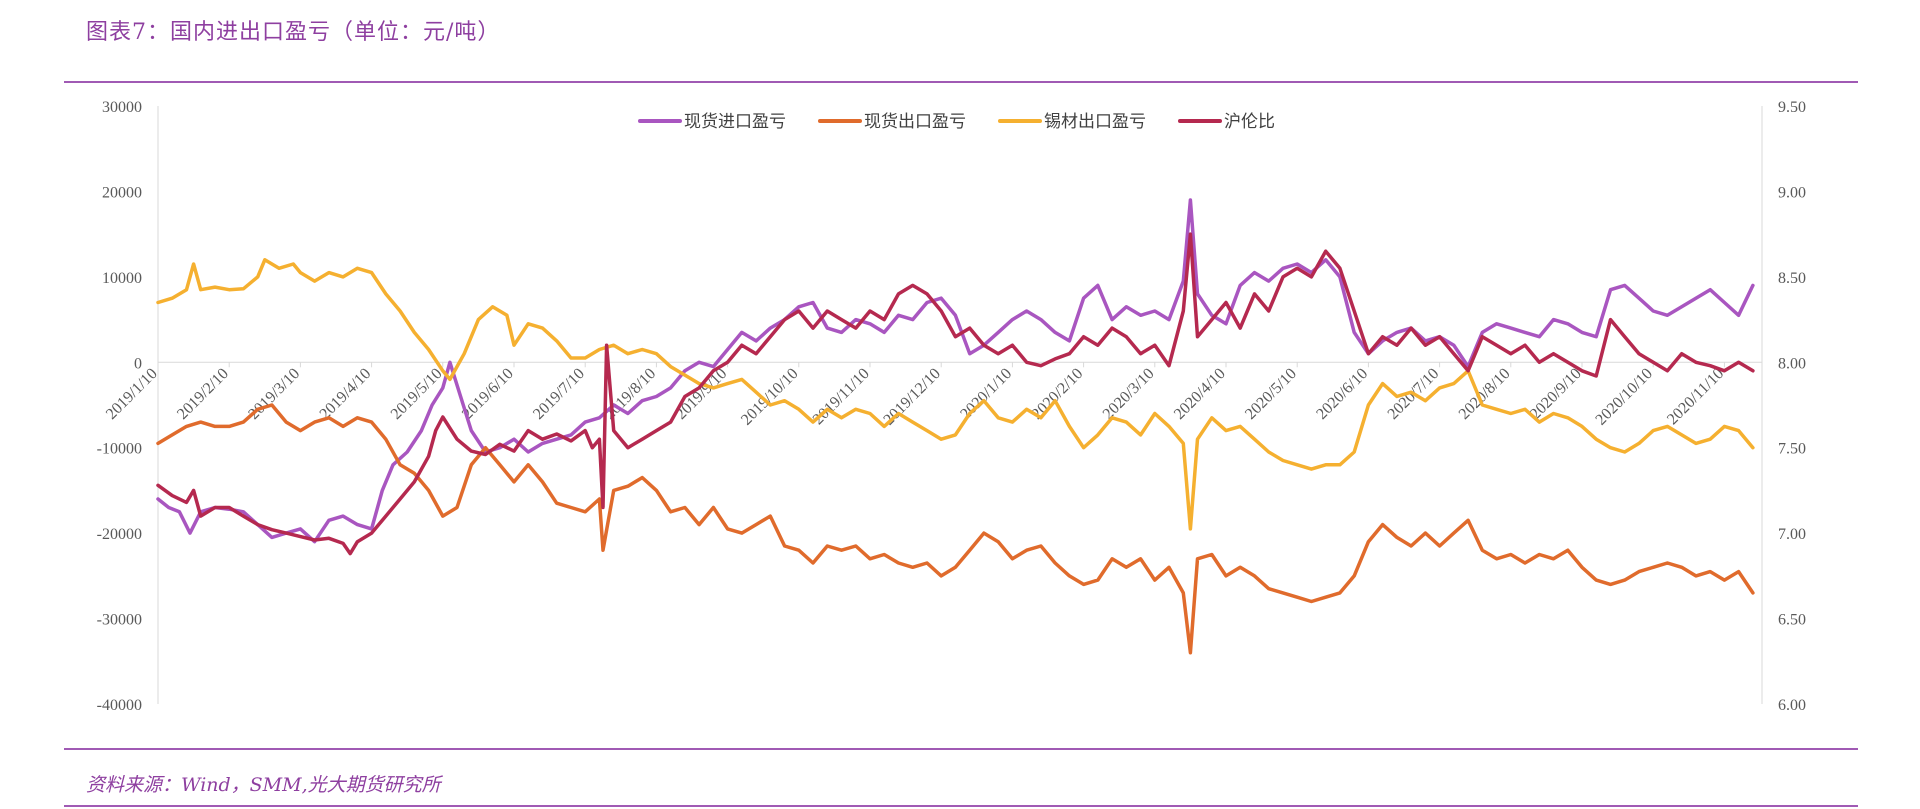 The width and height of the screenshot is (1920, 809). I want to click on legend-item-3: 锡材出口盈亏, so click(1072, 122).